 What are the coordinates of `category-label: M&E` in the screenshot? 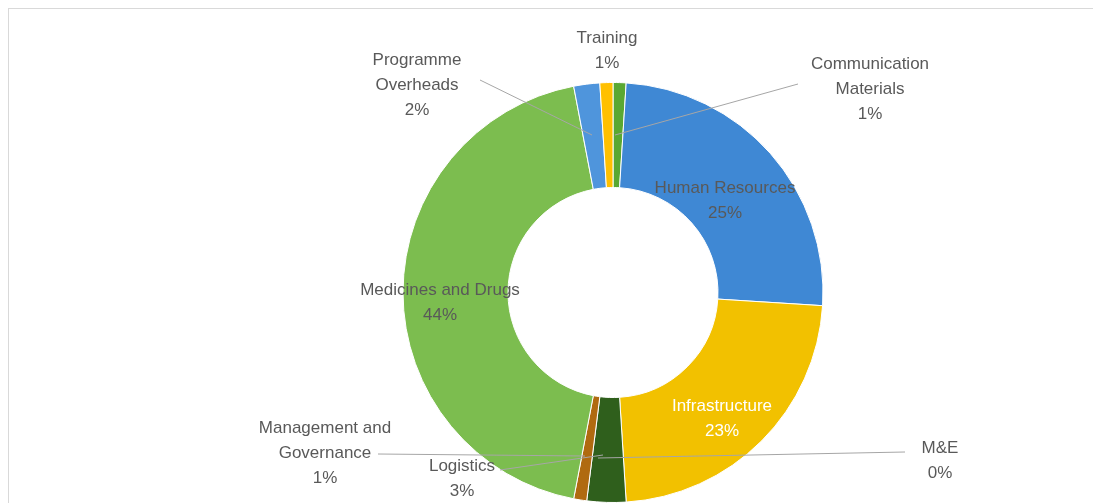 It's located at (940, 448).